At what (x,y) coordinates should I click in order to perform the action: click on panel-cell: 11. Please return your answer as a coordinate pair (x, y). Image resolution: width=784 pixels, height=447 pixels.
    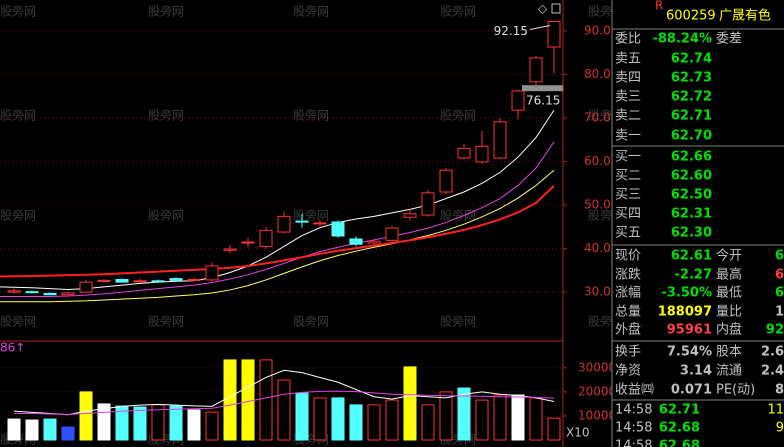
    Looking at the image, I should click on (775, 410).